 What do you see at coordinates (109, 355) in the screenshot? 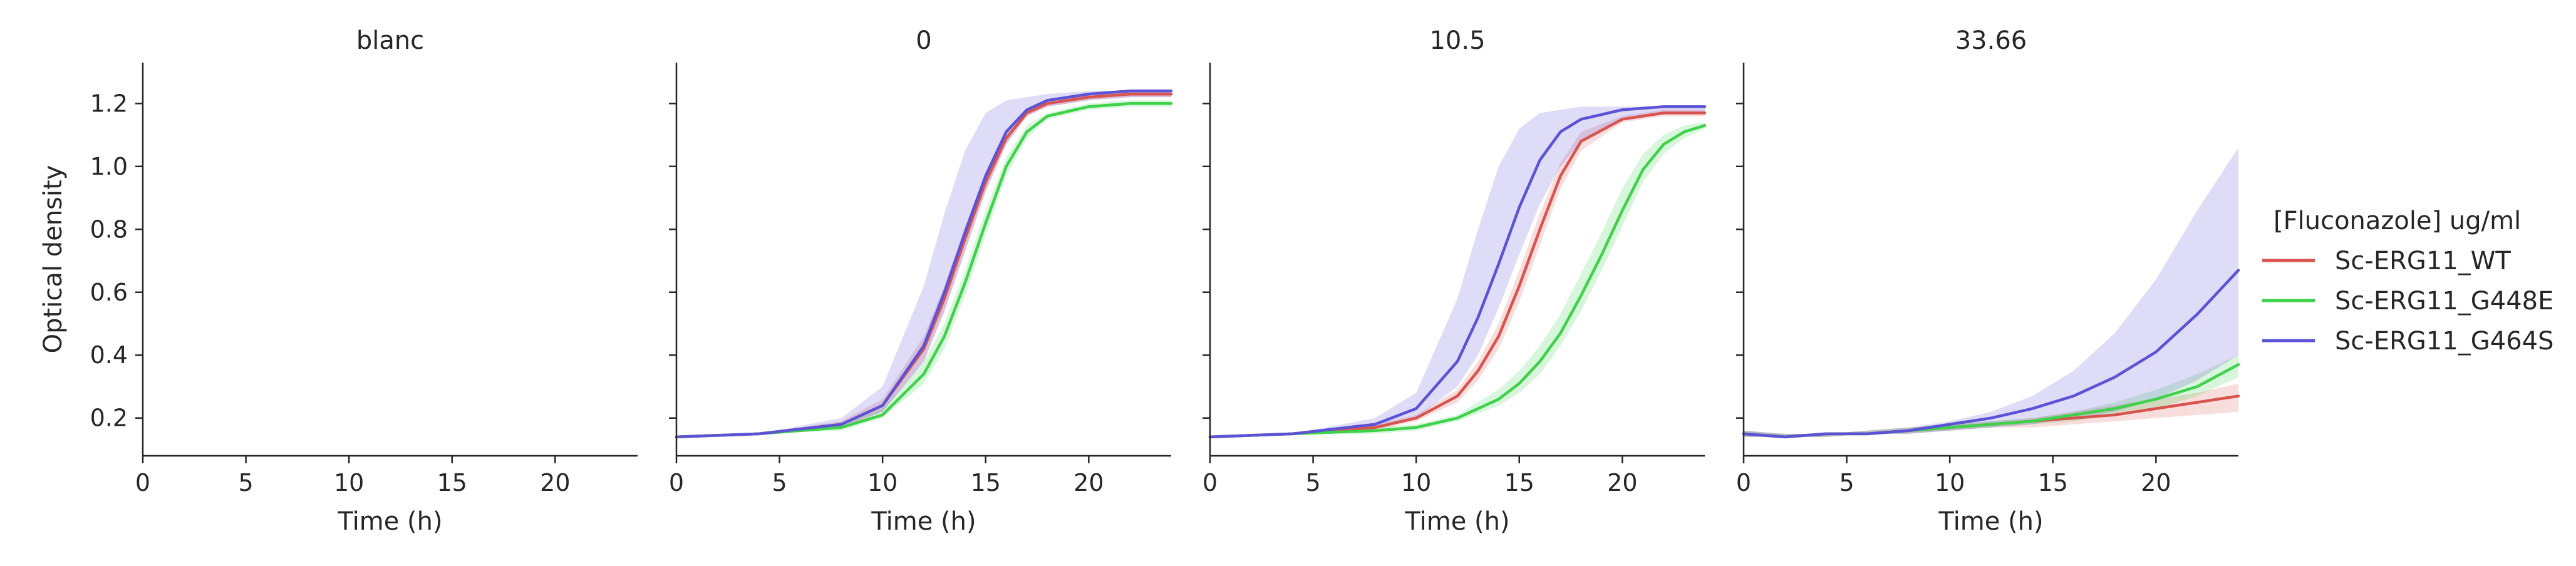
I see `y-tick-label: 0.4` at bounding box center [109, 355].